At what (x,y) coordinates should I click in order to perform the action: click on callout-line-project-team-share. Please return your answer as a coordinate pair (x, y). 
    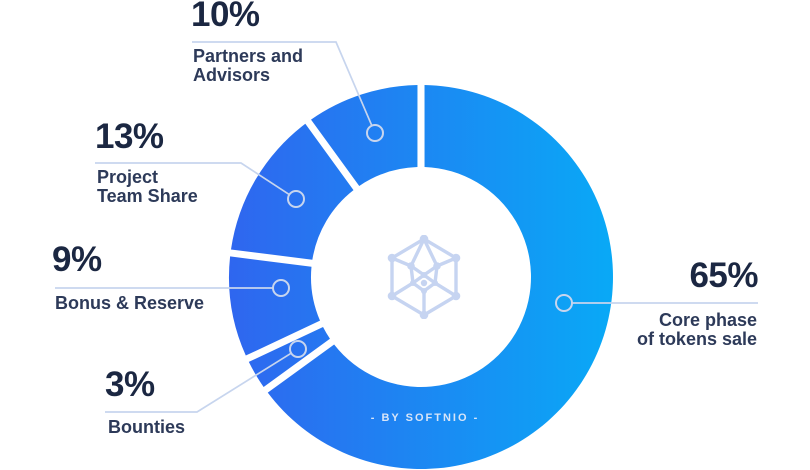
    Looking at the image, I should click on (192, 179).